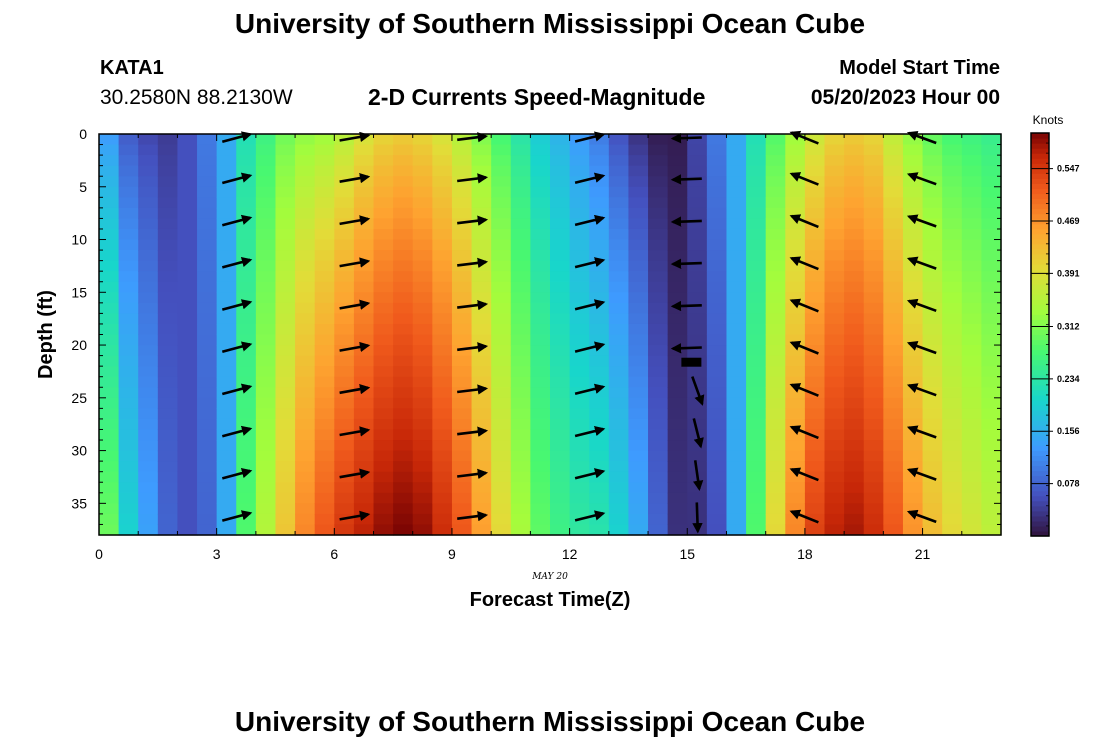 Image resolution: width=1100 pixels, height=750 pixels. What do you see at coordinates (549, 577) in the screenshot?
I see `date-label: MAY 20` at bounding box center [549, 577].